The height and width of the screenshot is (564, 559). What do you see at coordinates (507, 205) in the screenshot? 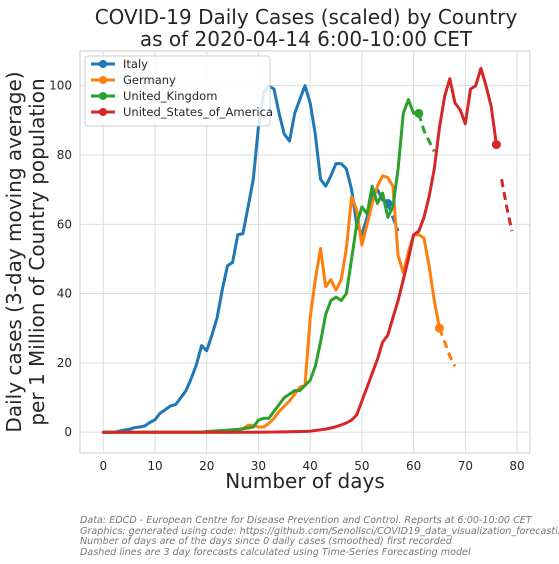
I see `forecast-line-united-states-of-america` at bounding box center [507, 205].